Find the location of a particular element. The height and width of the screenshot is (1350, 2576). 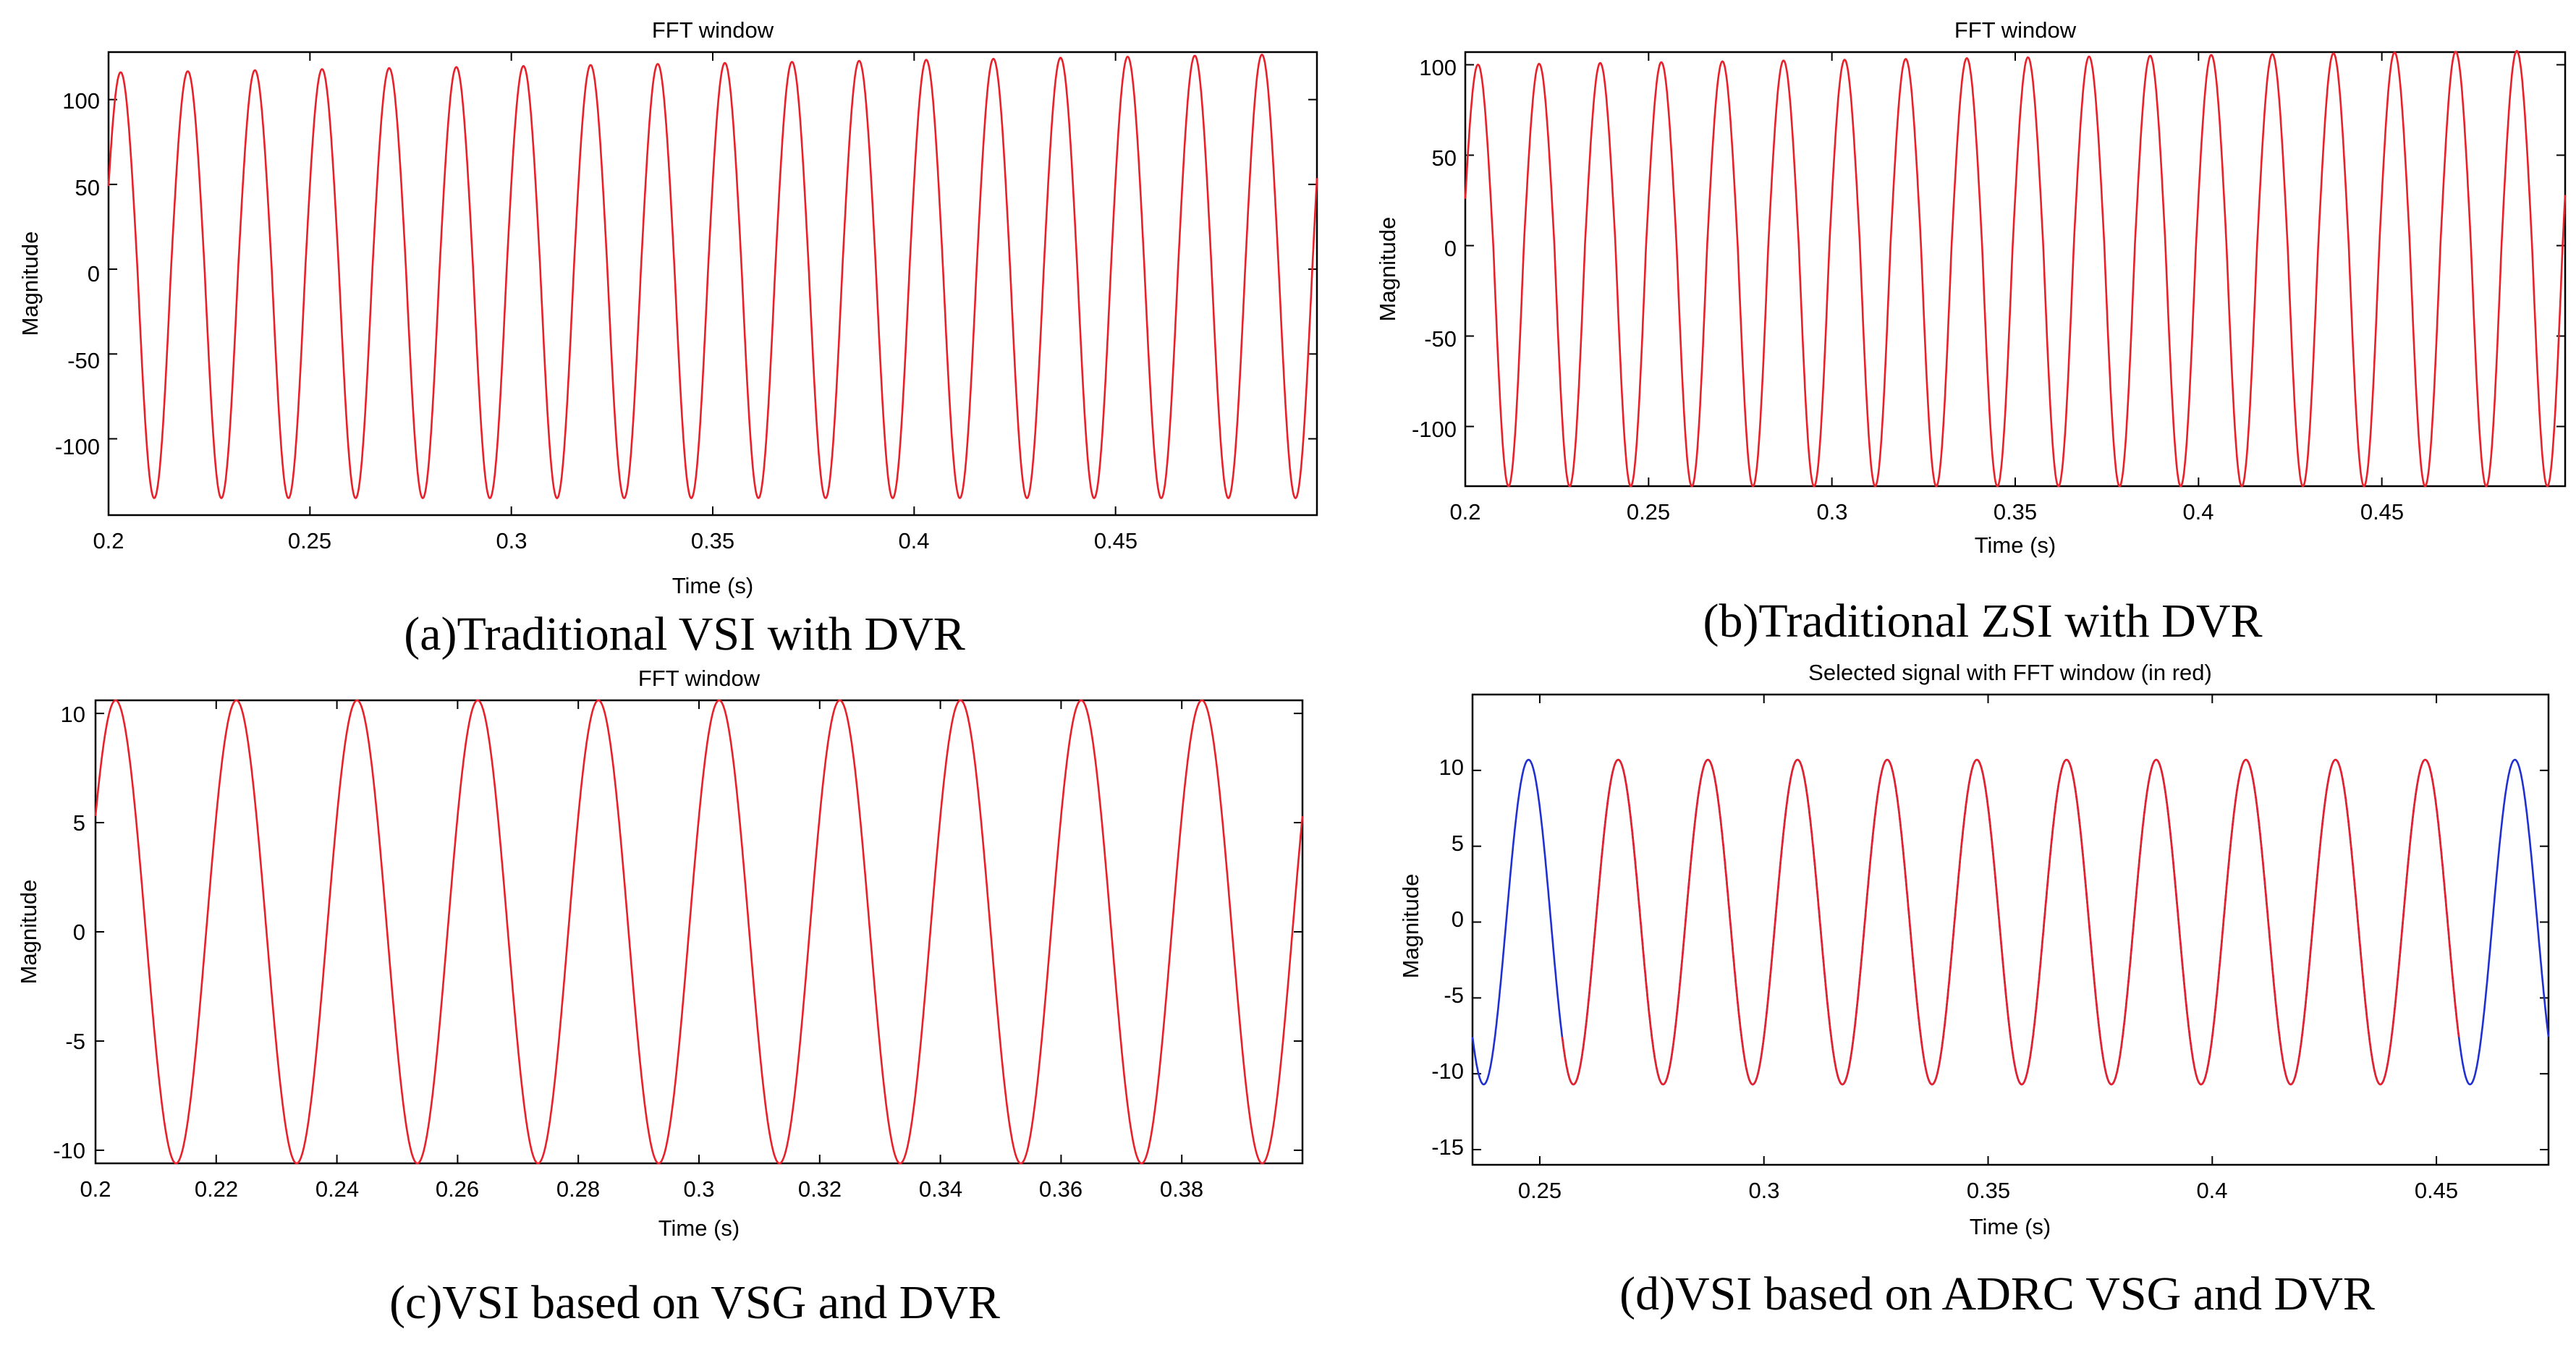

ytick-b-100: 100 is located at coordinates (1438, 67).